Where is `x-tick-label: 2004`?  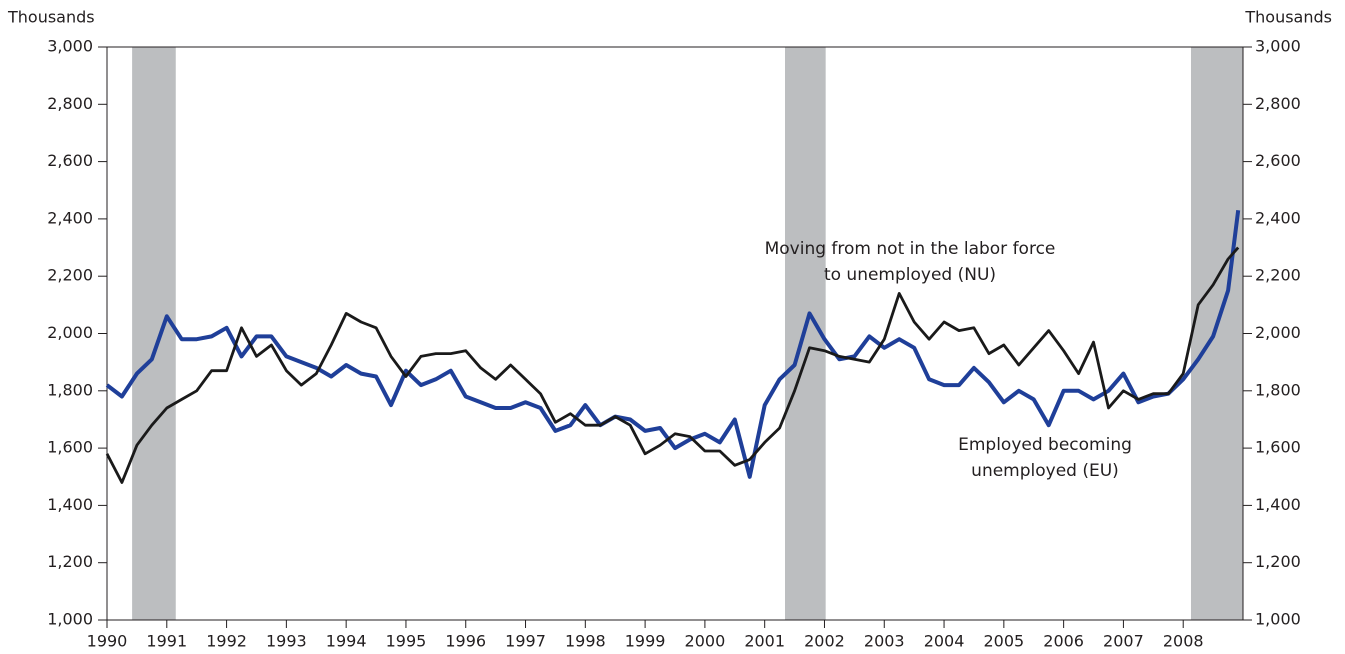
x-tick-label: 2004 is located at coordinates (944, 641).